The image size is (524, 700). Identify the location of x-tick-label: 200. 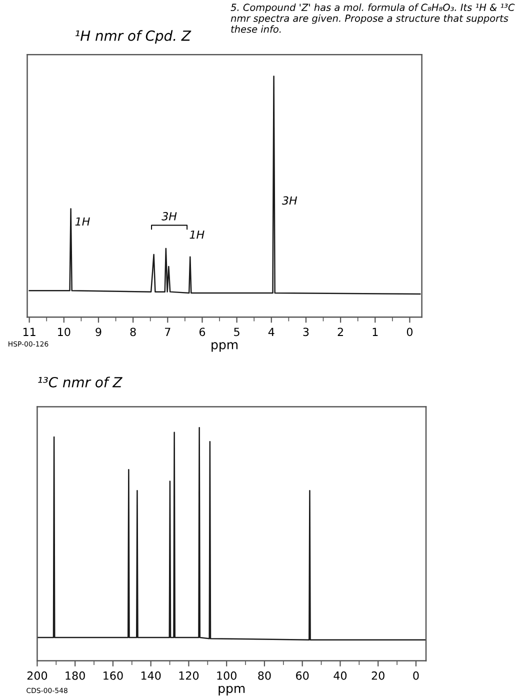
(37, 675).